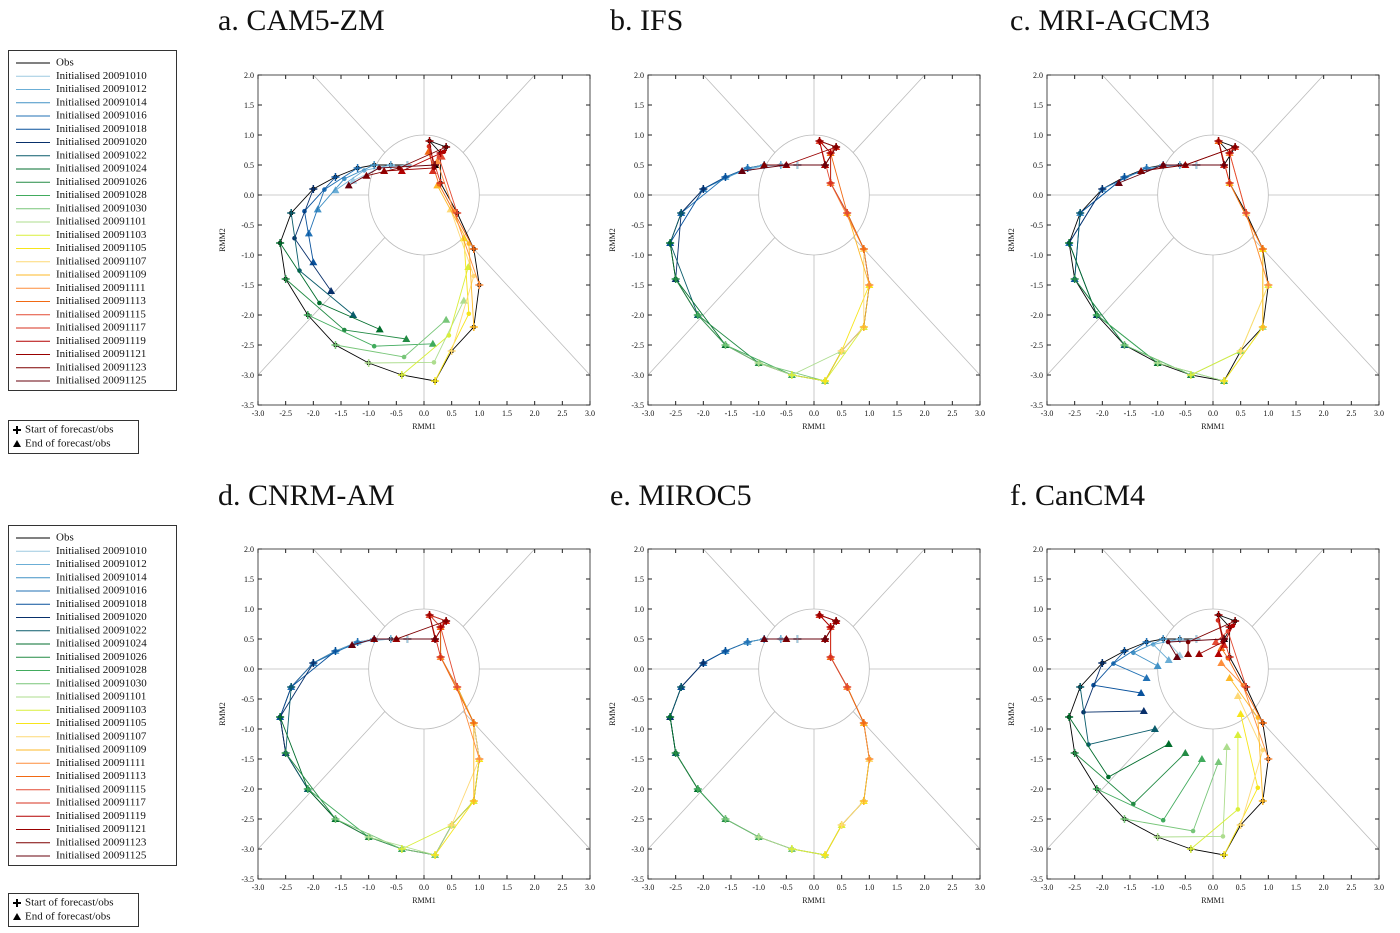 The height and width of the screenshot is (933, 1400). What do you see at coordinates (612, 240) in the screenshot?
I see `y-axis-label: RMM2` at bounding box center [612, 240].